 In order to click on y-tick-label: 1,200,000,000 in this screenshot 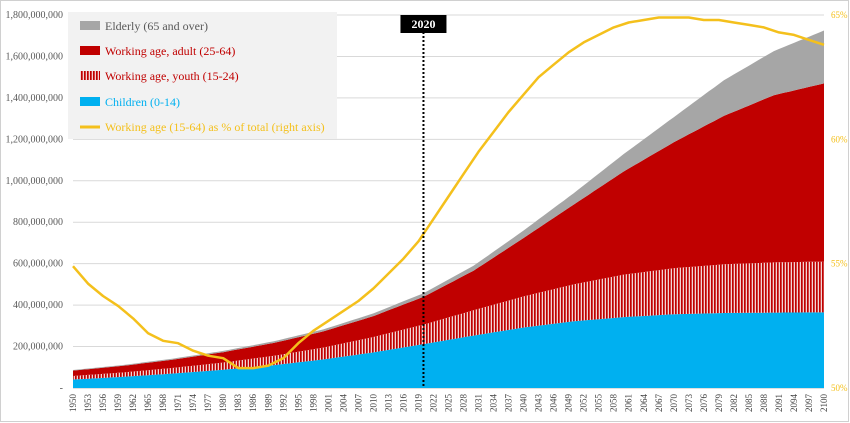, I will do `click(35, 139)`.